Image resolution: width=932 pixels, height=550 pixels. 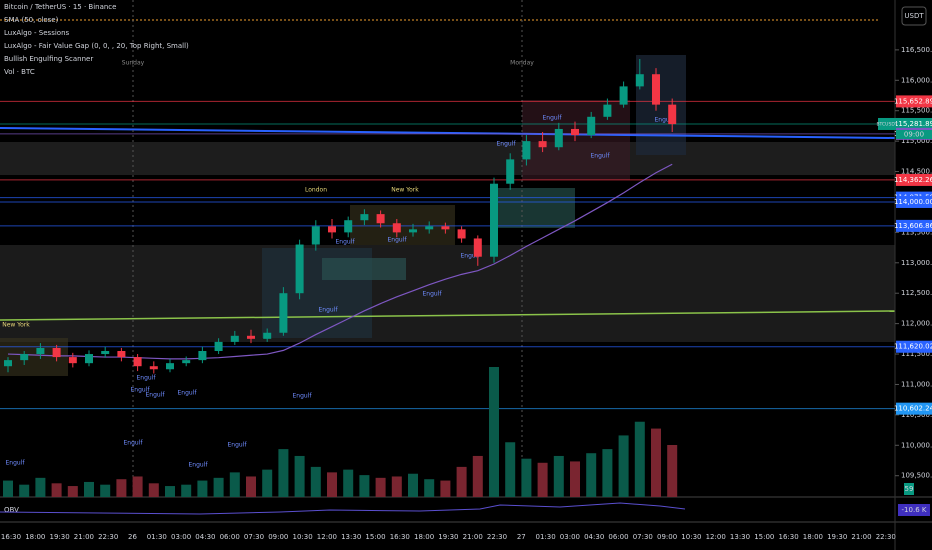 What do you see at coordinates (887, 123) in the screenshot?
I see `ticker-box` at bounding box center [887, 123].